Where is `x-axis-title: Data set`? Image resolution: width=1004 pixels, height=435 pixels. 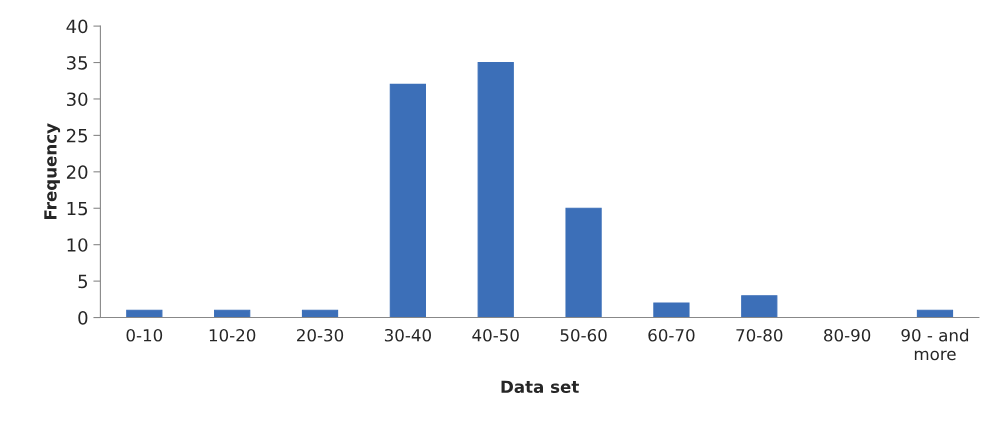
x-axis-title: Data set is located at coordinates (540, 387).